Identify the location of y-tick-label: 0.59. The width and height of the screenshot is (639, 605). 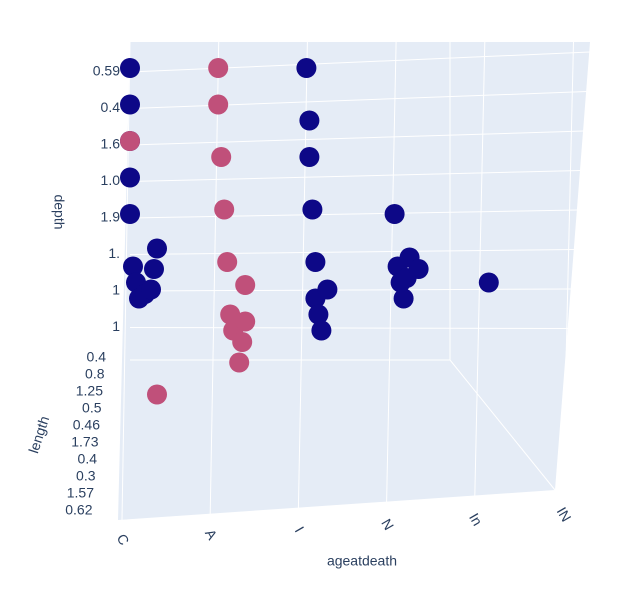
(106, 71).